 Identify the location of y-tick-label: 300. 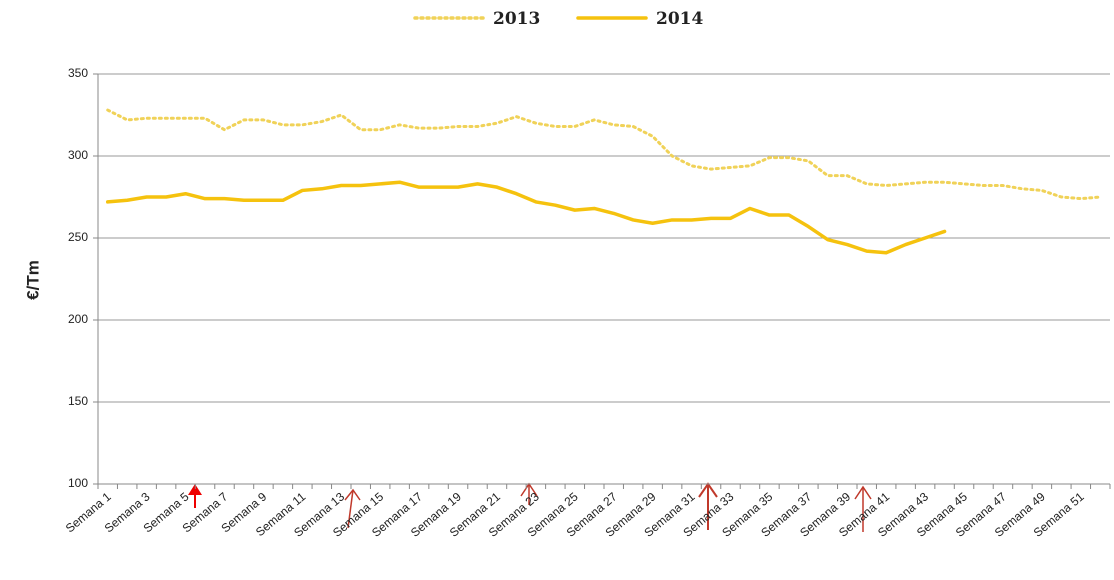
(78, 155).